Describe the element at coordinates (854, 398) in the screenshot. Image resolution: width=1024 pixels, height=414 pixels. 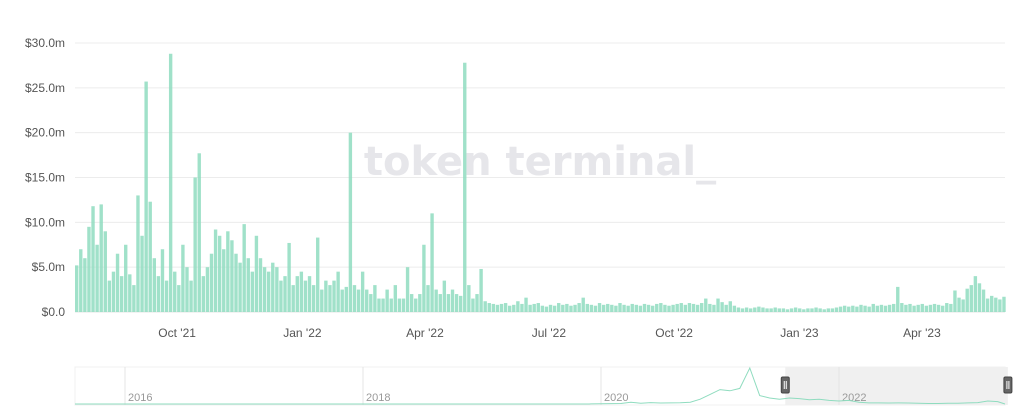
I see `navigator-year-label: 2022` at that location.